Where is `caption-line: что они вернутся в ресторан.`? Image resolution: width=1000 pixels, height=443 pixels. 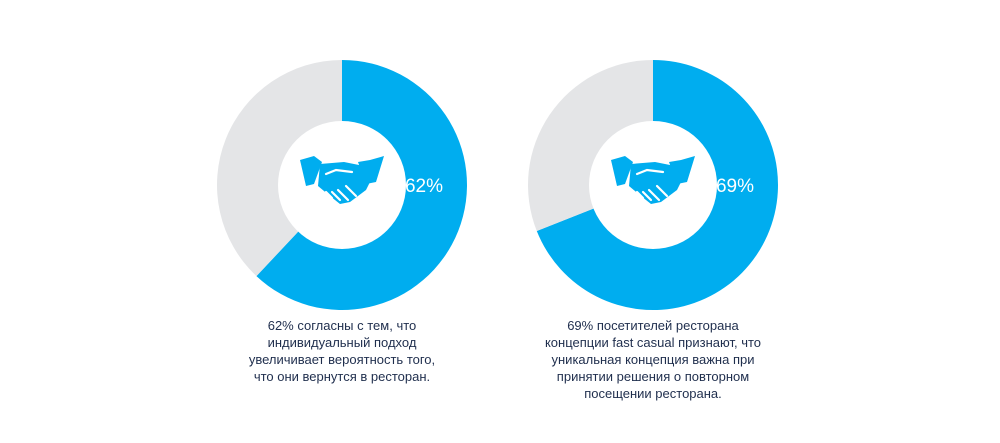
caption-line: что они вернутся в ресторан. is located at coordinates (342, 376).